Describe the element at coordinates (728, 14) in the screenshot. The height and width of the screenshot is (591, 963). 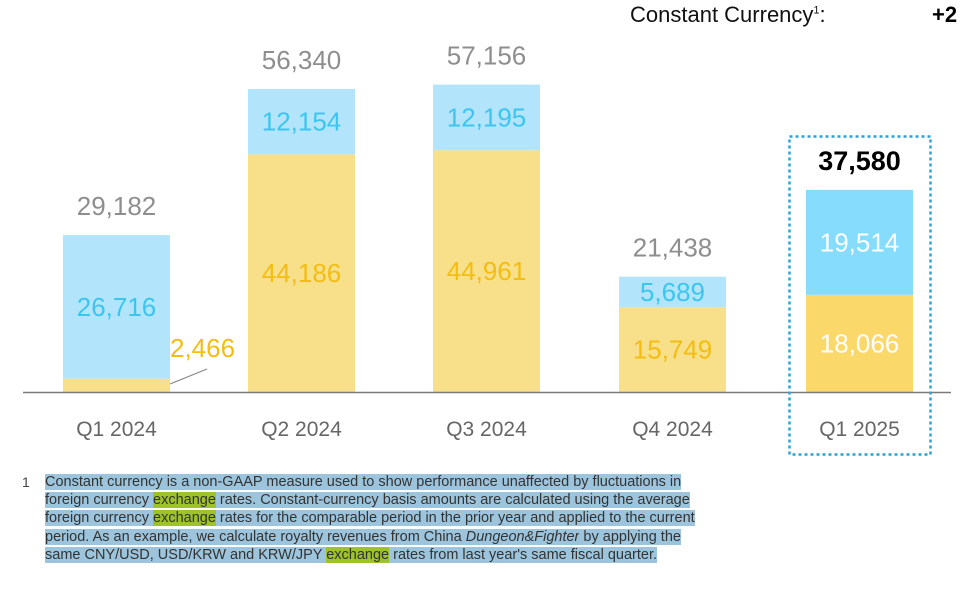
I see `constant-currency-label: Constant Currency1:` at that location.